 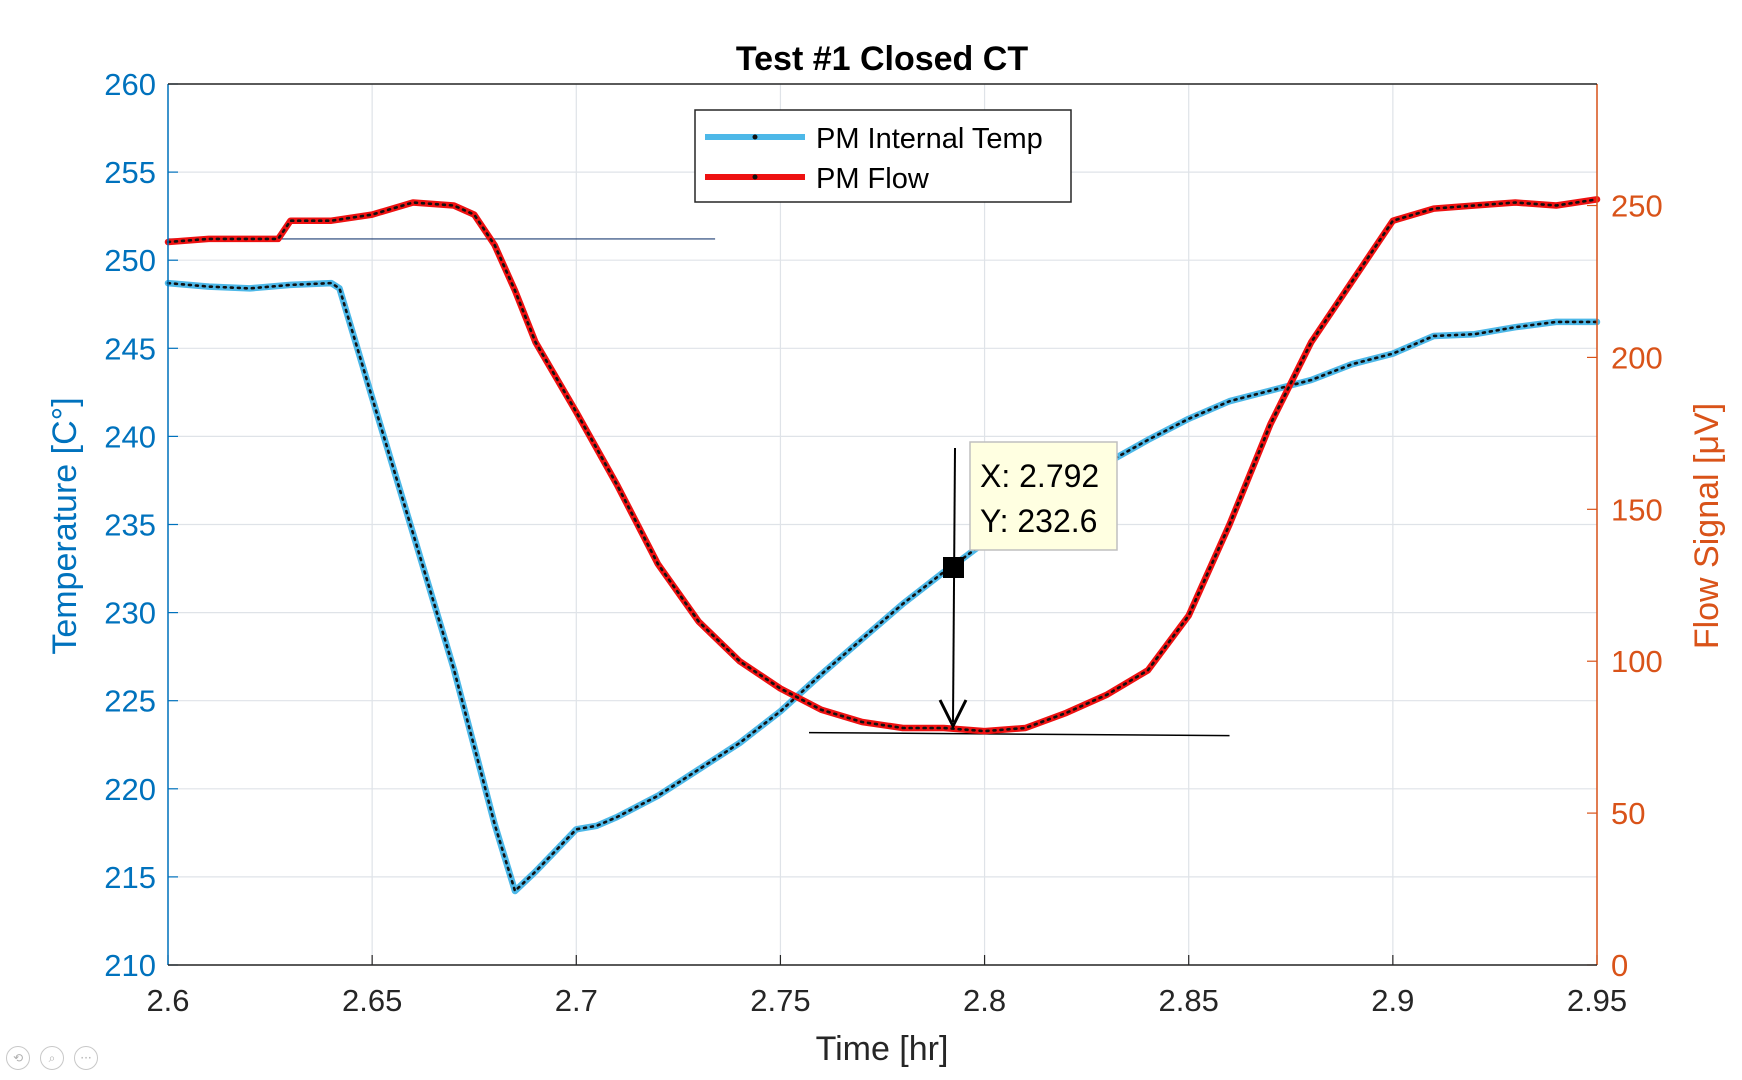 What do you see at coordinates (130, 436) in the screenshot?
I see `y-left-tick-label: 240` at bounding box center [130, 436].